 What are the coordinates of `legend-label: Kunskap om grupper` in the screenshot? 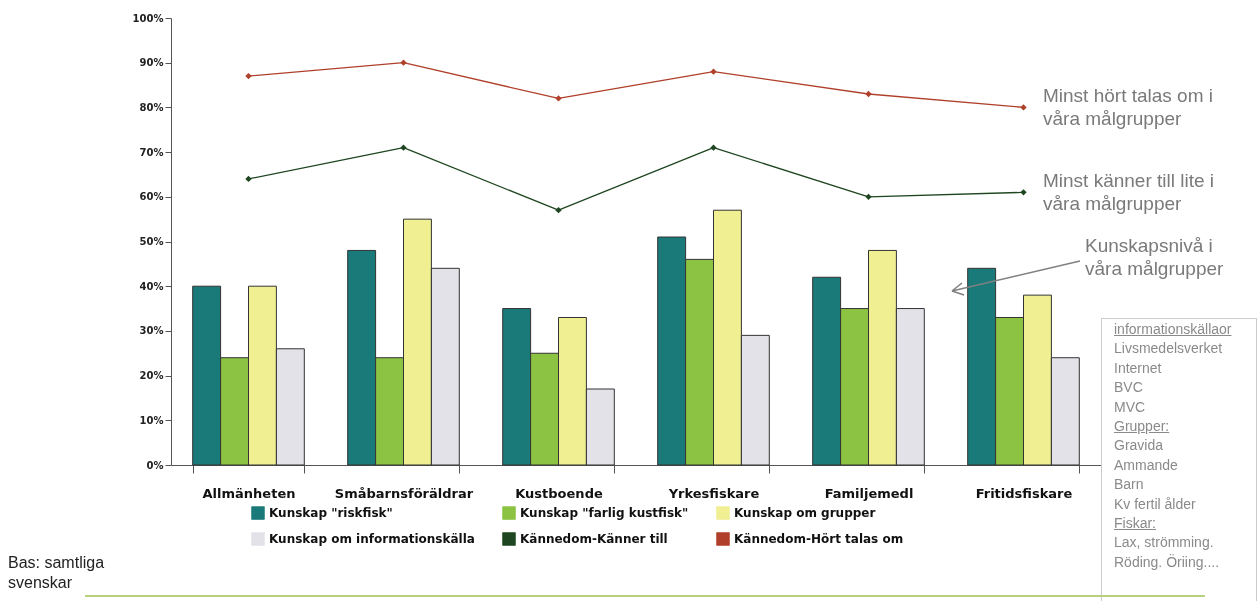 It's located at (805, 513).